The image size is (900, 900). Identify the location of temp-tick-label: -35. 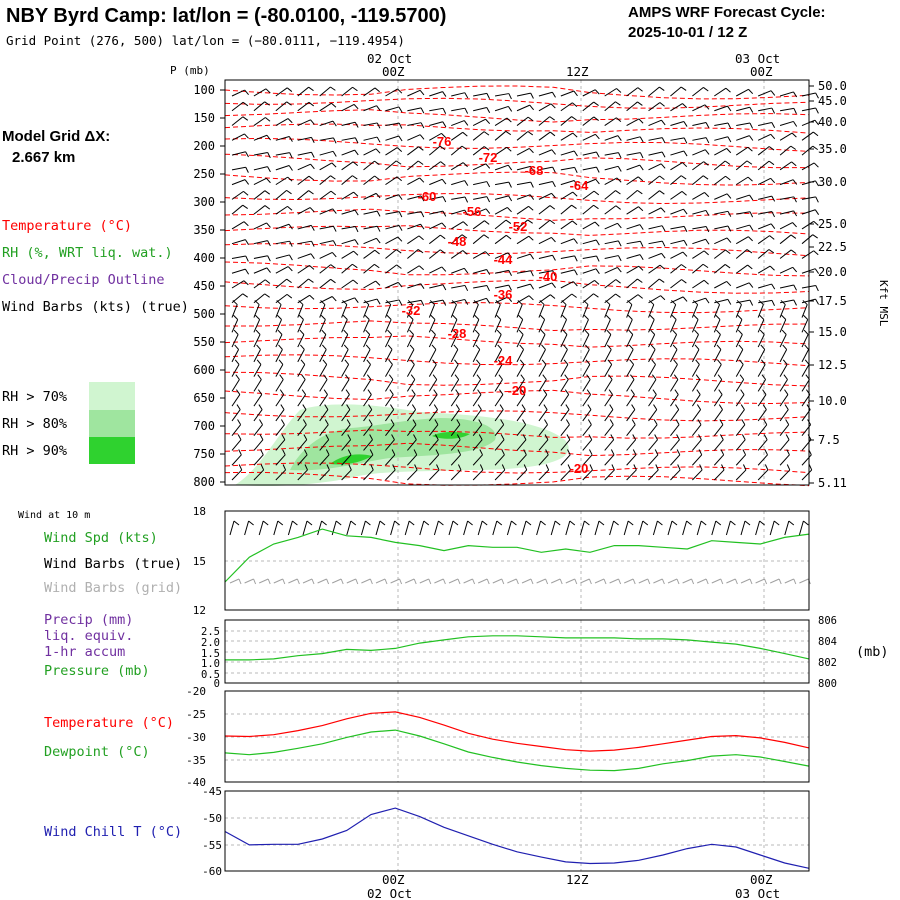
(196, 760).